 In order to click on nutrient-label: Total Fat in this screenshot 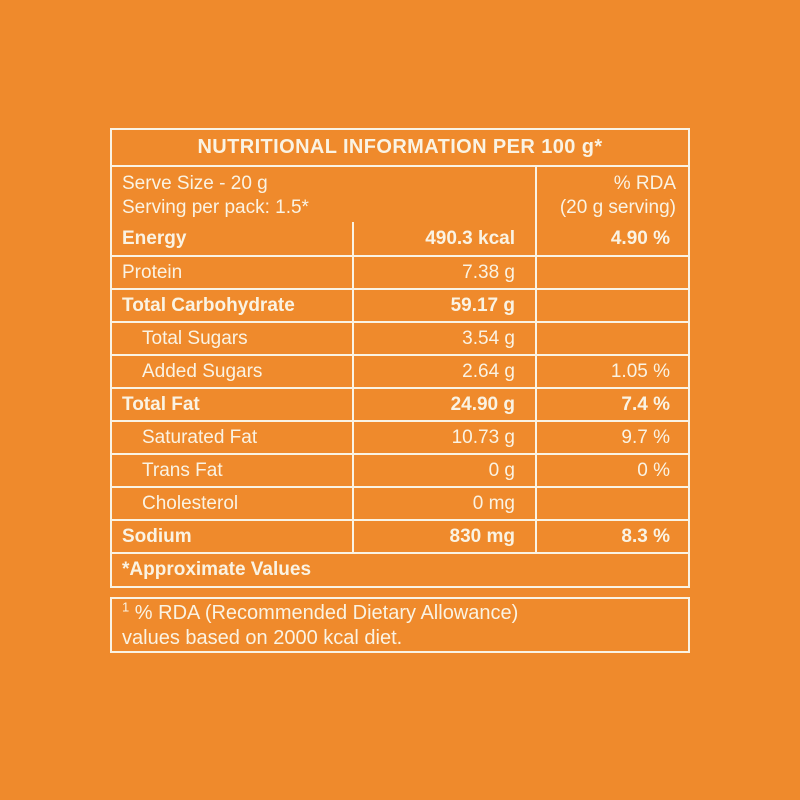, I will do `click(161, 404)`.